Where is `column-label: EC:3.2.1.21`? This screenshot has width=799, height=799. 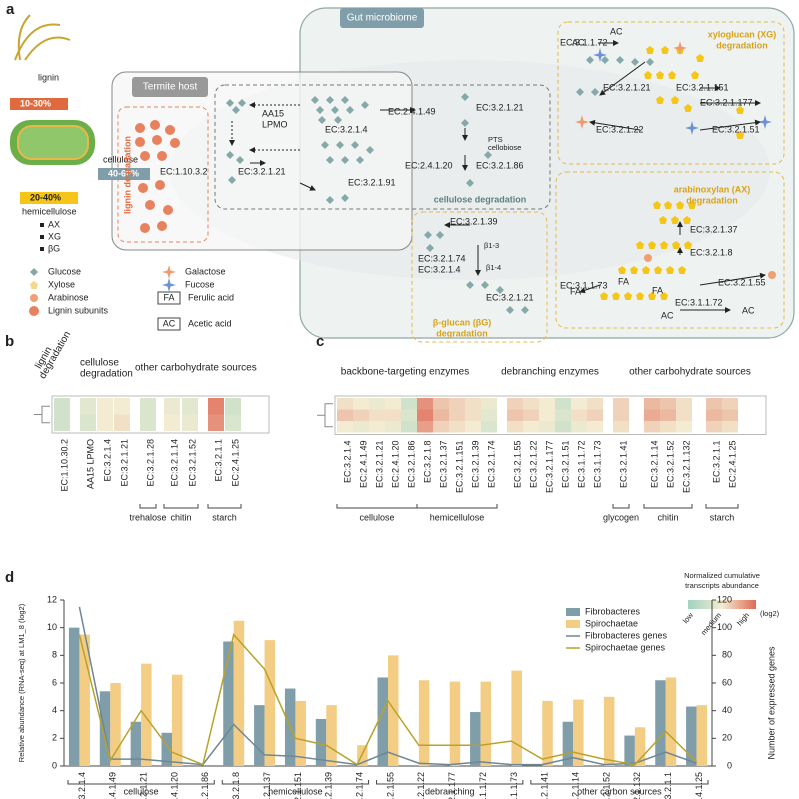
column-label: EC:3.2.1.21 is located at coordinates (124, 463).